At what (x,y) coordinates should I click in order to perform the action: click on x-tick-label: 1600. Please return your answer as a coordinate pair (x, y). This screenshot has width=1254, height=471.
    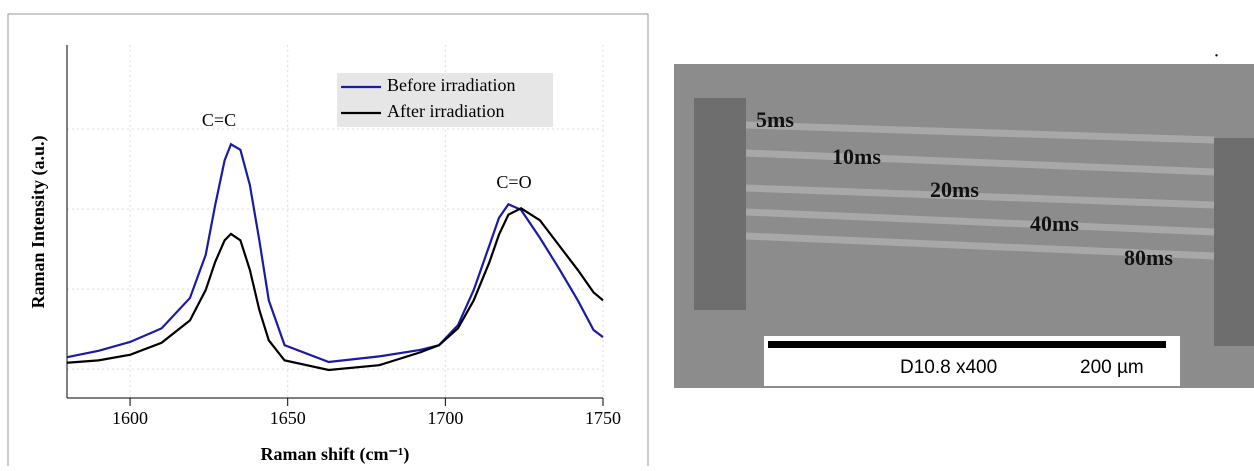
    Looking at the image, I should click on (130, 418).